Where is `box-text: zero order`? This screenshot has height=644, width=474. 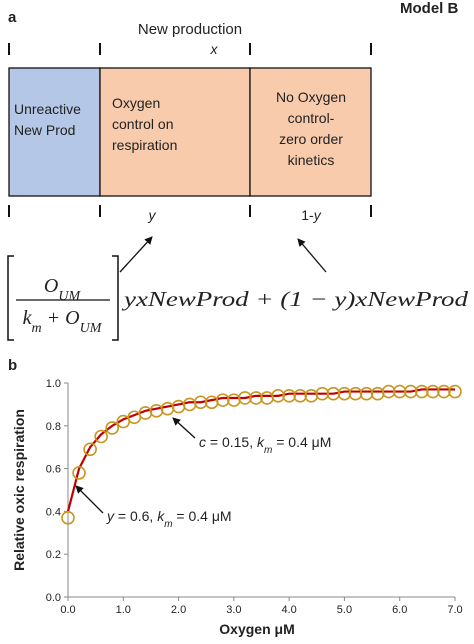
box-text: zero order is located at coordinates (311, 139).